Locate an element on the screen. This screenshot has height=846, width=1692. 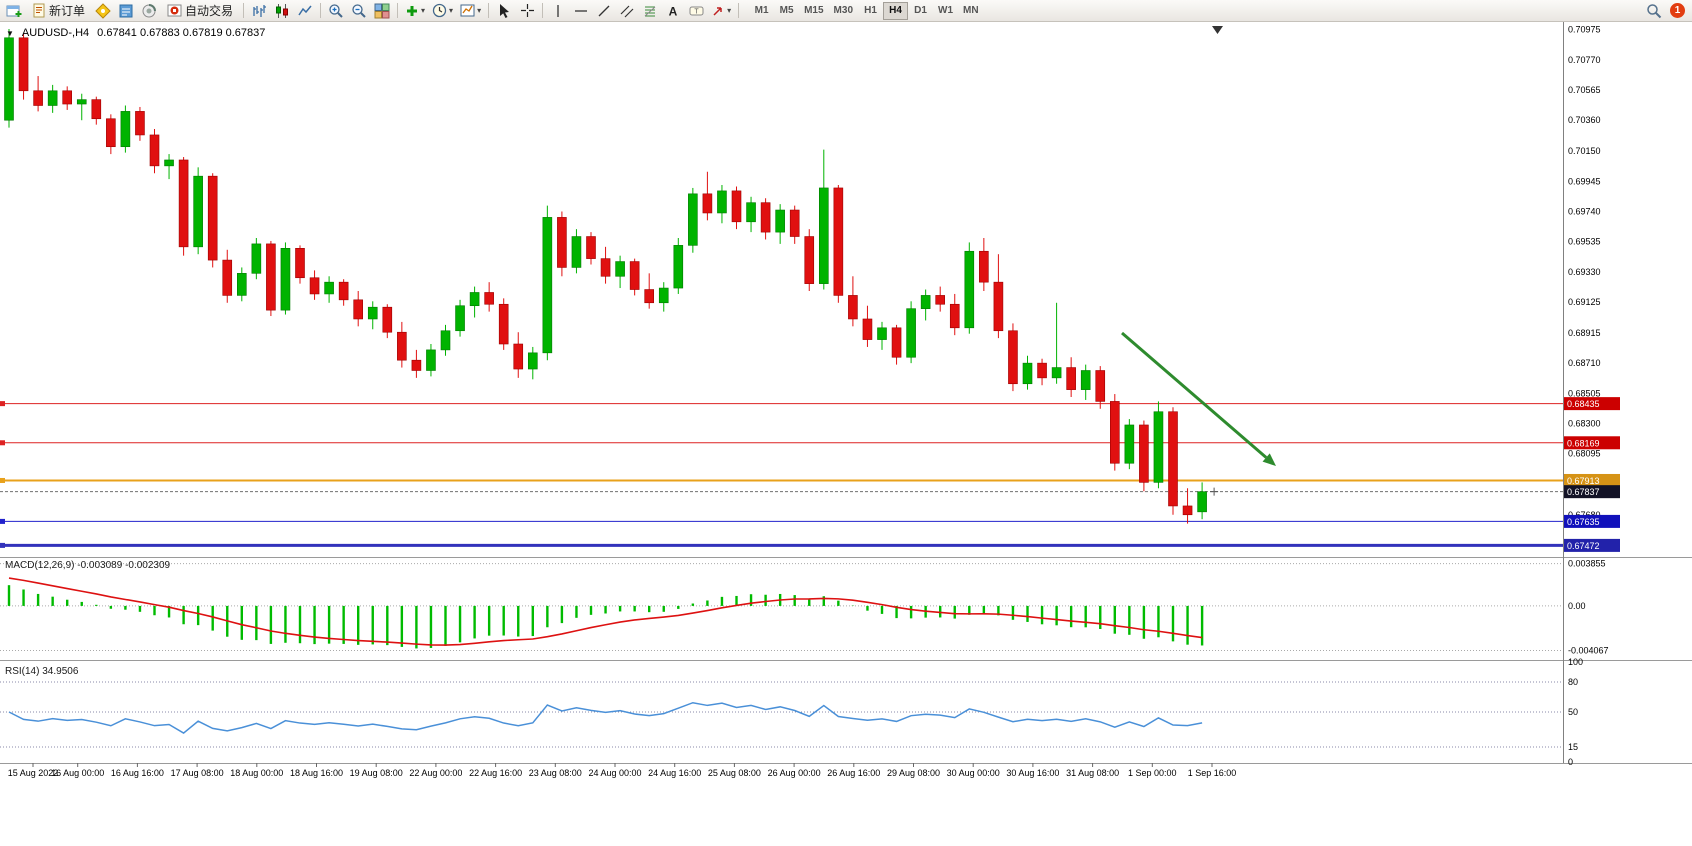
bar-chart-type-button is located at coordinates (259, 10).